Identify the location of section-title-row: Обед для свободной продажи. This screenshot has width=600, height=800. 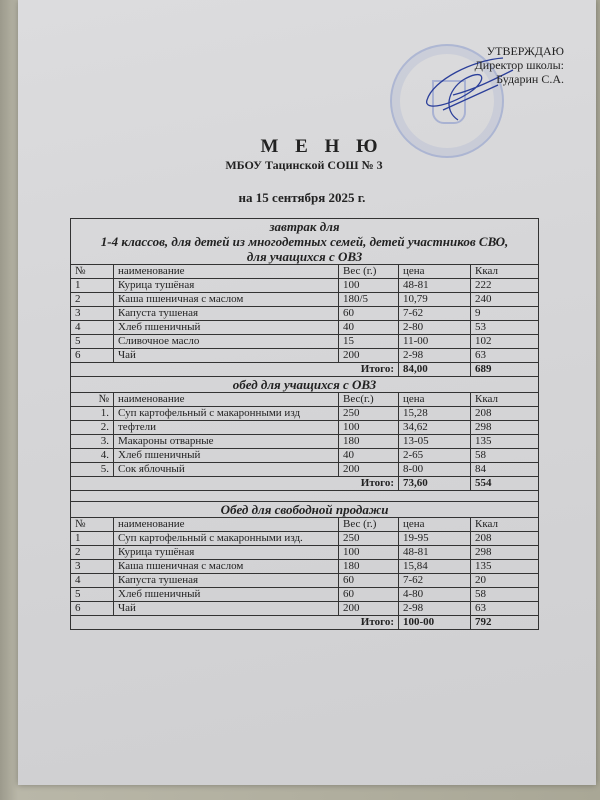
(304, 509).